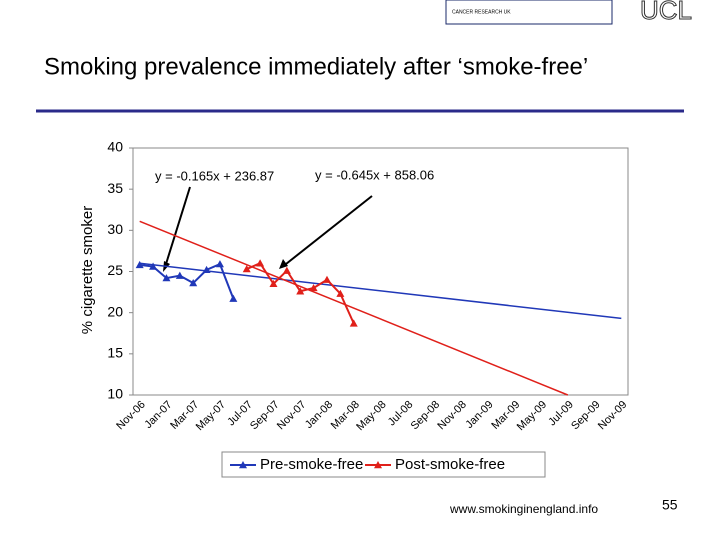  Describe the element at coordinates (532, 416) in the screenshot. I see `x-tick-label: May-09` at that location.